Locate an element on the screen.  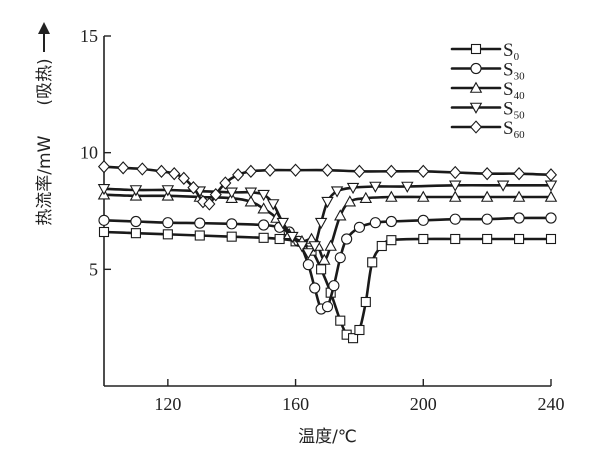
legend-item-S40: S40 is located at coordinates (487, 90).